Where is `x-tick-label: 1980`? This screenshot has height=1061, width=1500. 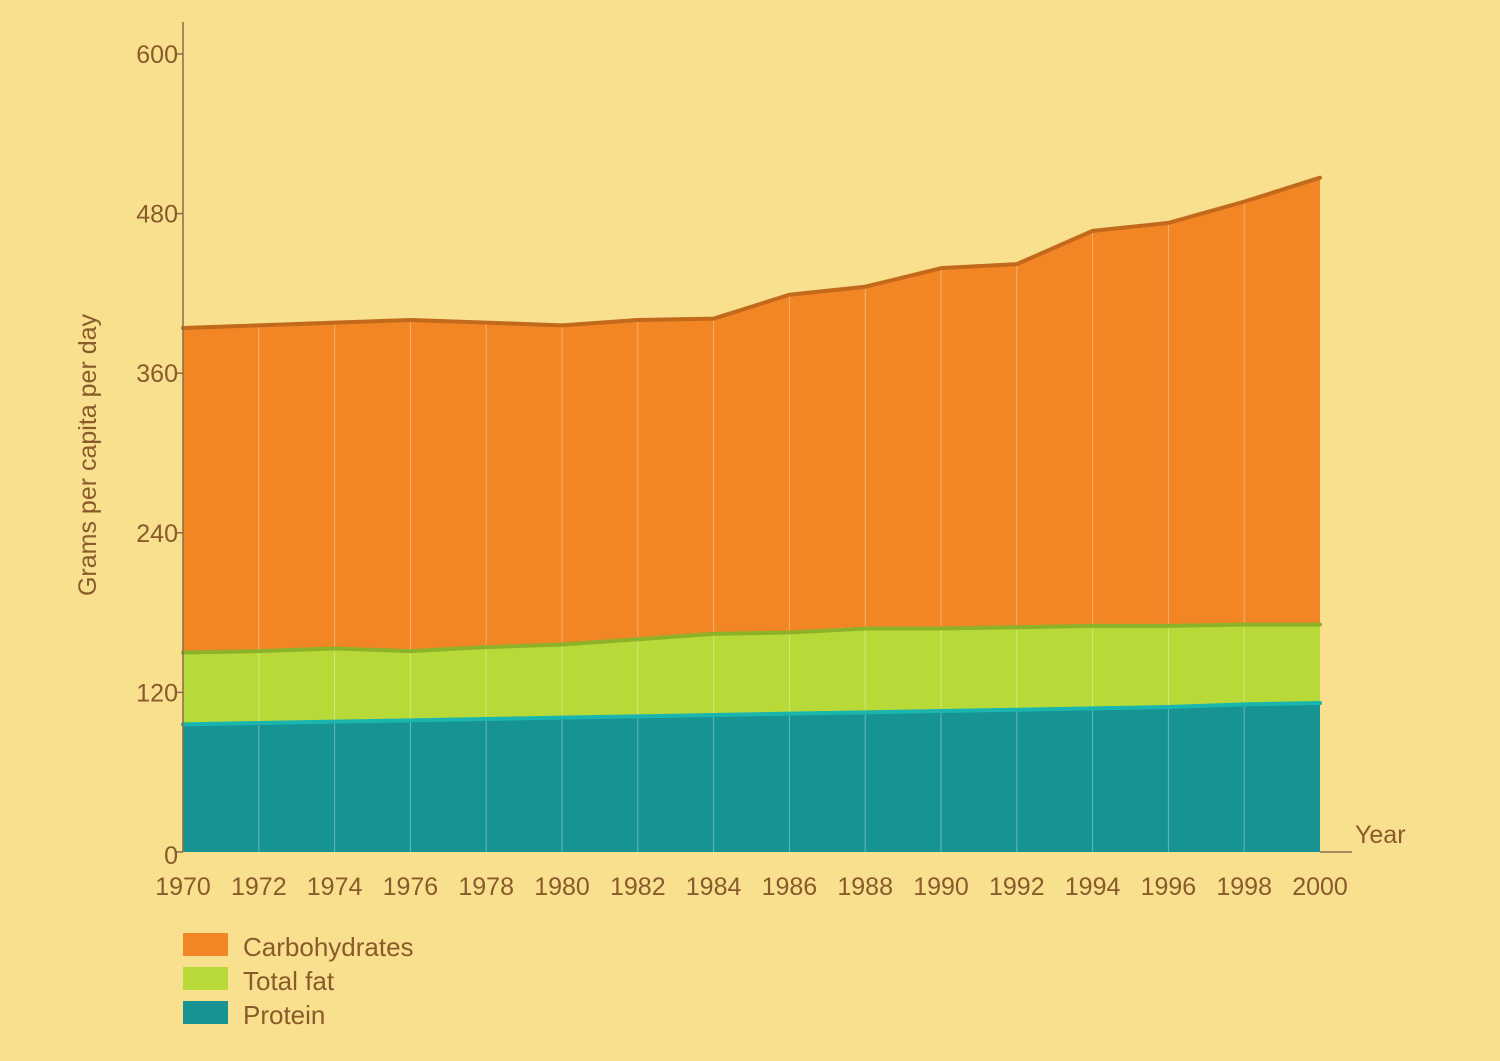 x-tick-label: 1980 is located at coordinates (562, 887).